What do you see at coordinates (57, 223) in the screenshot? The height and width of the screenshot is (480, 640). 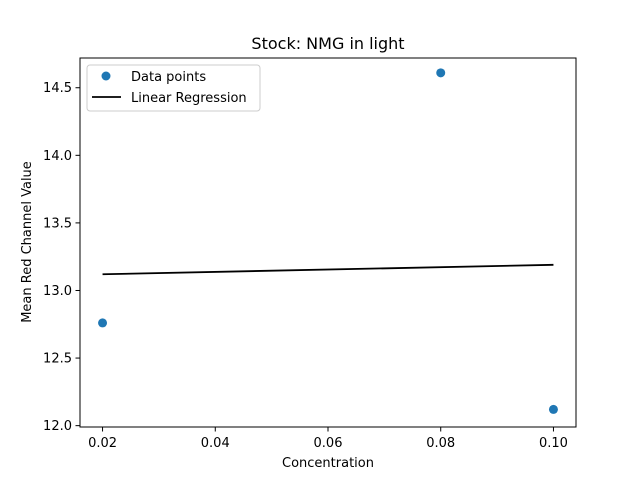 I see `y-tick-label: 13.5` at bounding box center [57, 223].